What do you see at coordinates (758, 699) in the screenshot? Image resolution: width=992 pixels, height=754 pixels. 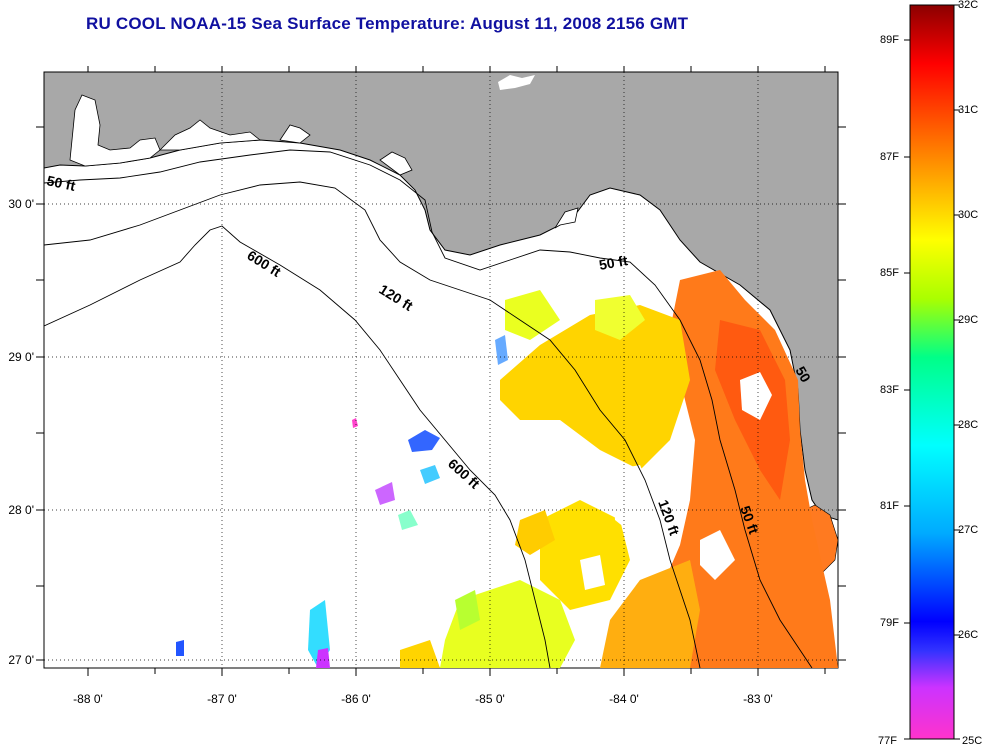 I see `x-tick-label: -83 0'` at bounding box center [758, 699].